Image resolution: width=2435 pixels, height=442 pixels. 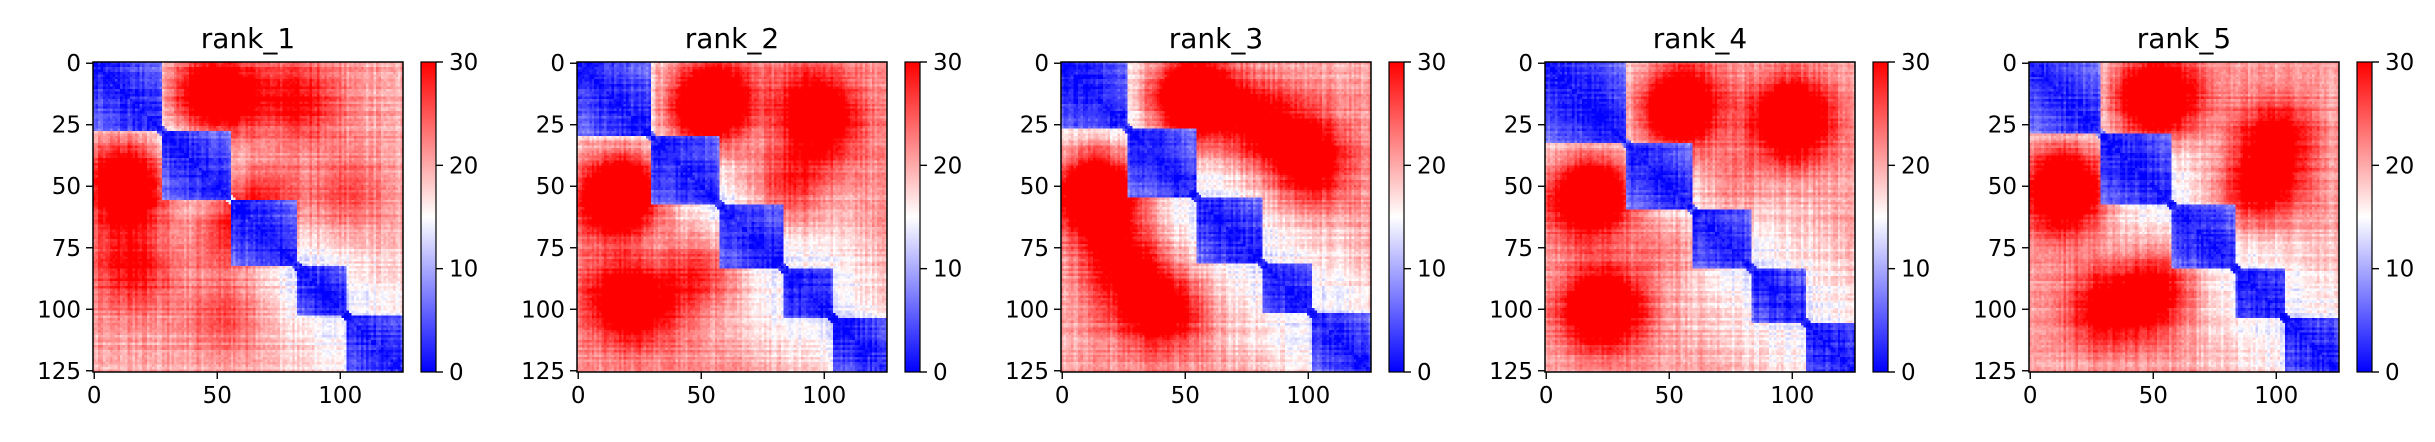 I want to click on chart-title-3: rank_3, so click(x=1216, y=38).